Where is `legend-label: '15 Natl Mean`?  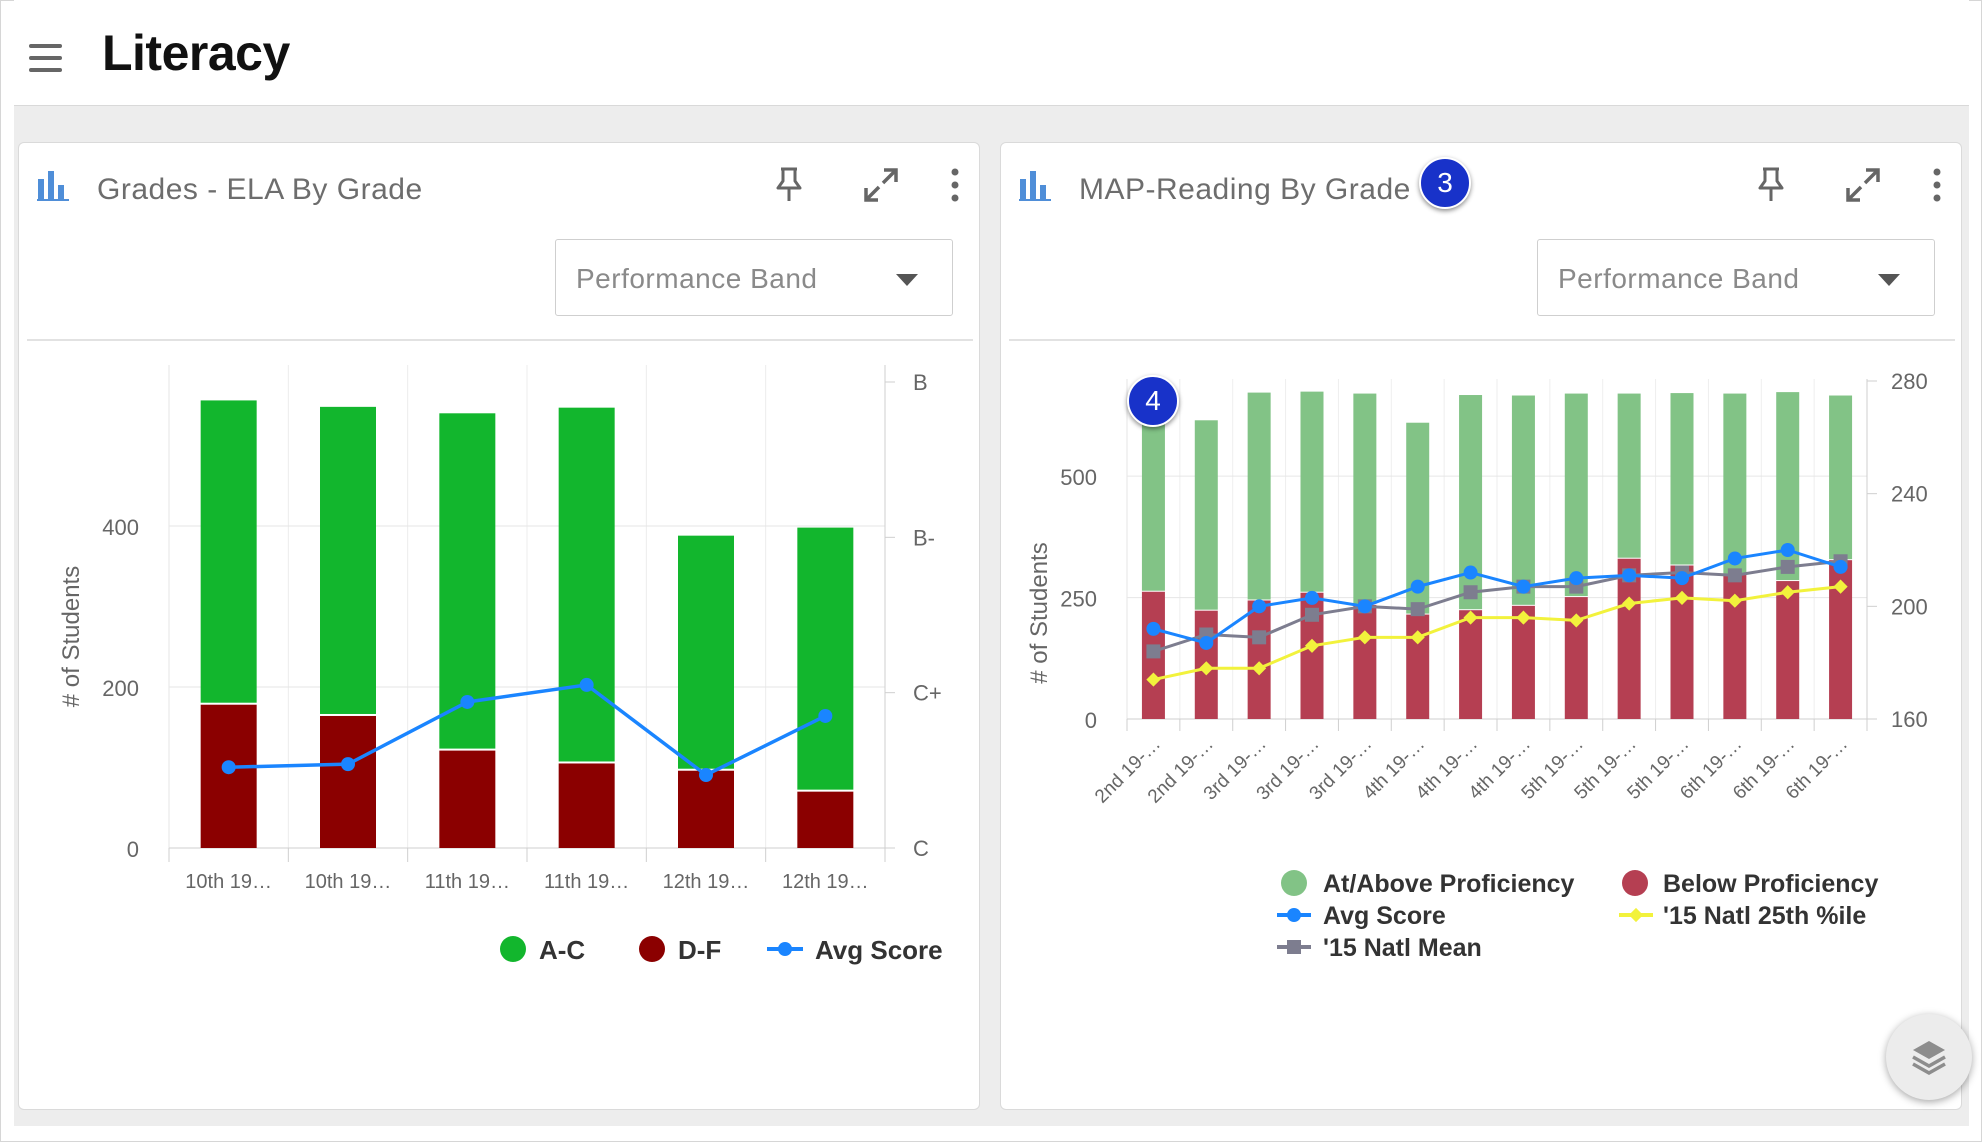
legend-label: '15 Natl Mean is located at coordinates (1402, 948).